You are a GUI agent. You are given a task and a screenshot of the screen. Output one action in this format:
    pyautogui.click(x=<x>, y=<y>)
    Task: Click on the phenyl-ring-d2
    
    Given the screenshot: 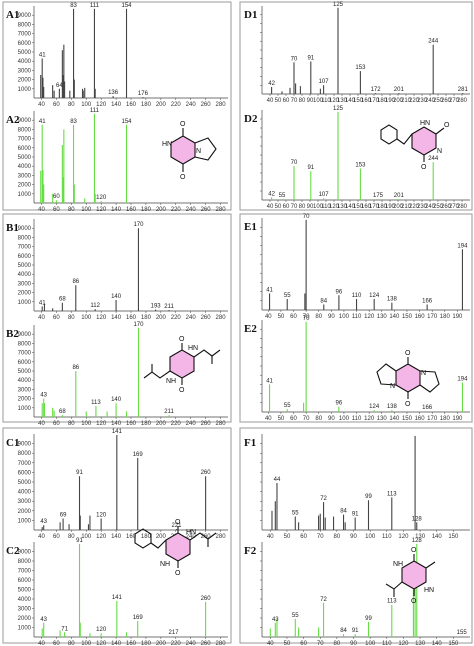 What is the action you would take?
    pyautogui.click(x=389, y=134)
    